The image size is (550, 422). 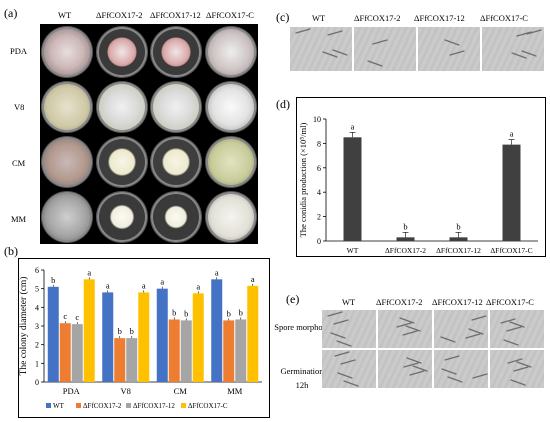 What do you see at coordinates (19, 107) in the screenshot?
I see `row-label-v8: V8` at bounding box center [19, 107].